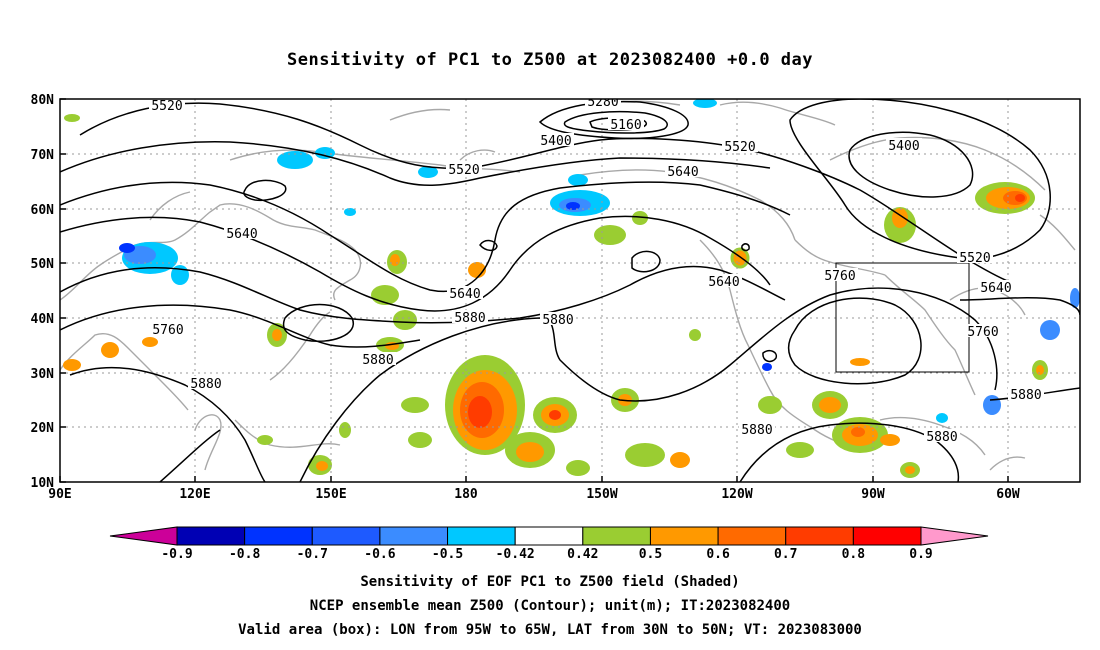 This screenshot has width=1100, height=650. Describe the element at coordinates (176, 554) in the screenshot. I see `colorbar-label: -0.9` at that location.